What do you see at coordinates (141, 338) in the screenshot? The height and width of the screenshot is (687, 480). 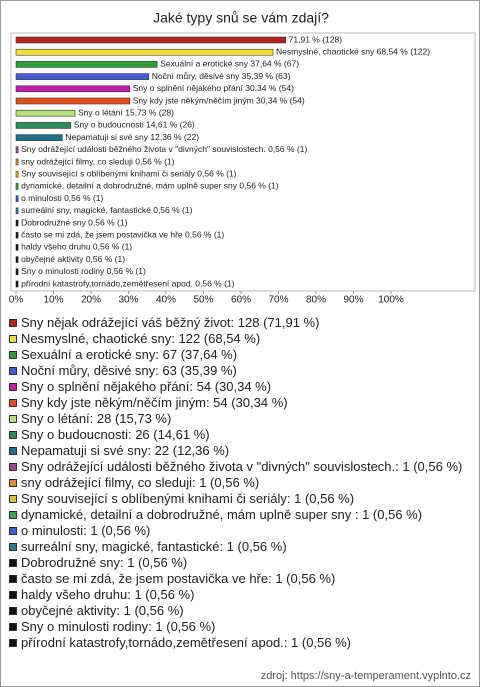 I see `legend-label: Nesmyslné, chaotické sny: 122 (68,54 %)` at bounding box center [141, 338].